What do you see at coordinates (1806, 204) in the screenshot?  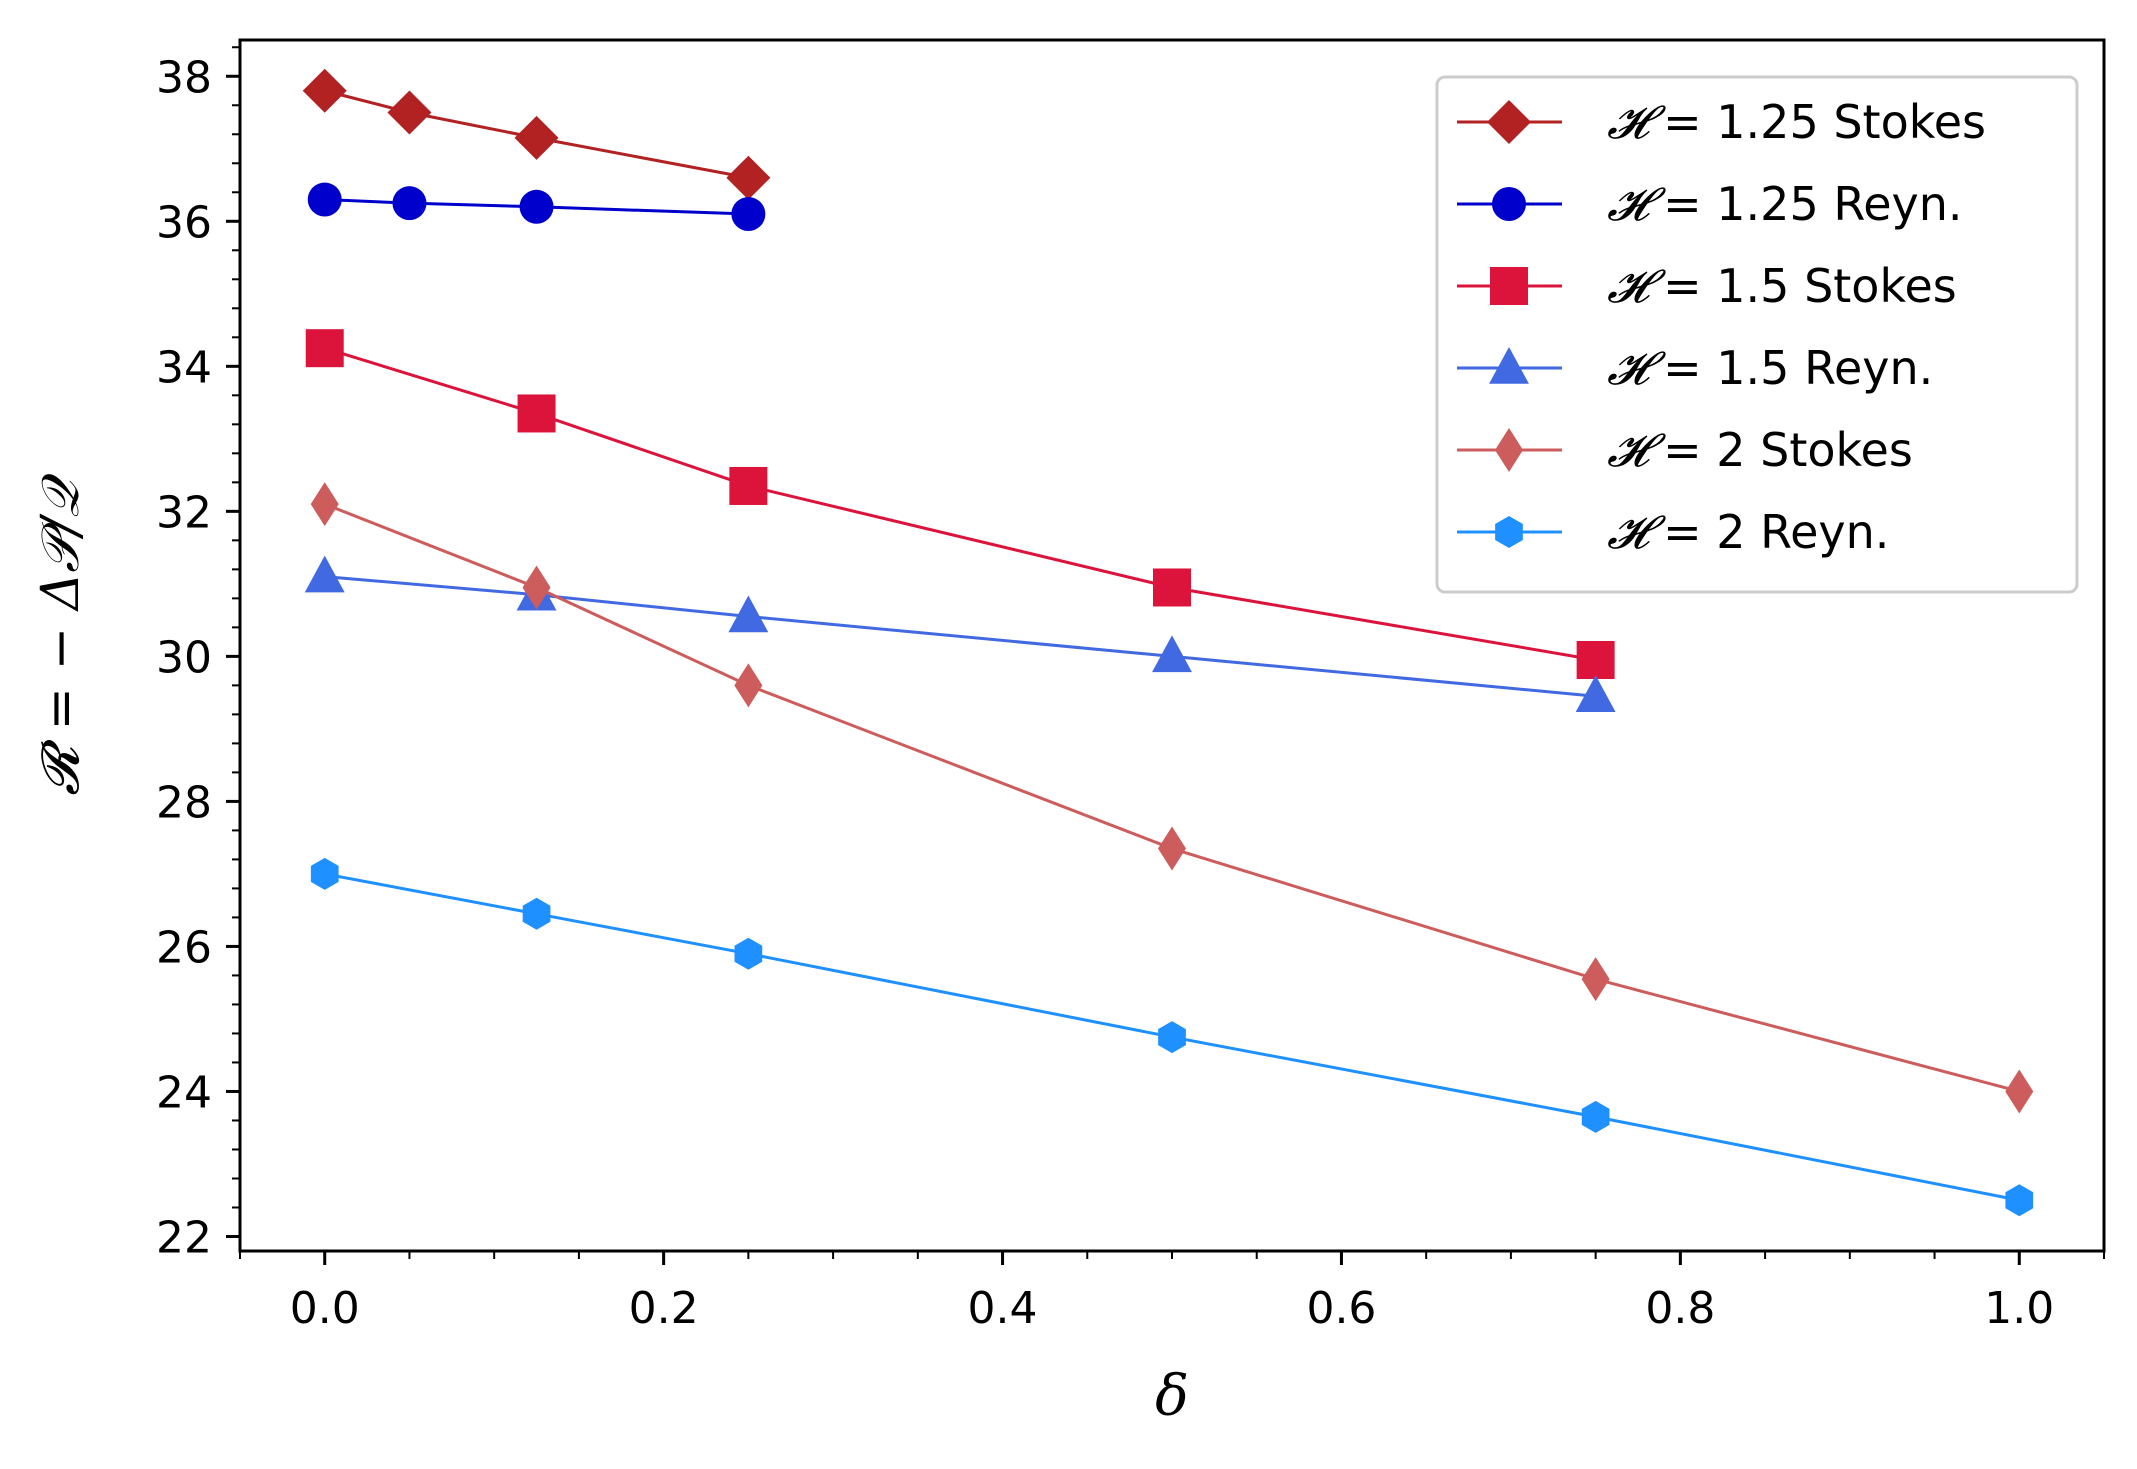 I see `legend-text: = 1.25 Reyn.` at bounding box center [1806, 204].